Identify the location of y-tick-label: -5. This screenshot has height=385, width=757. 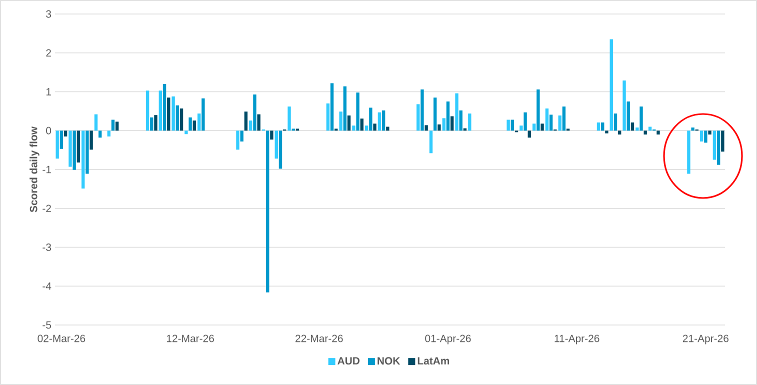
(47, 325).